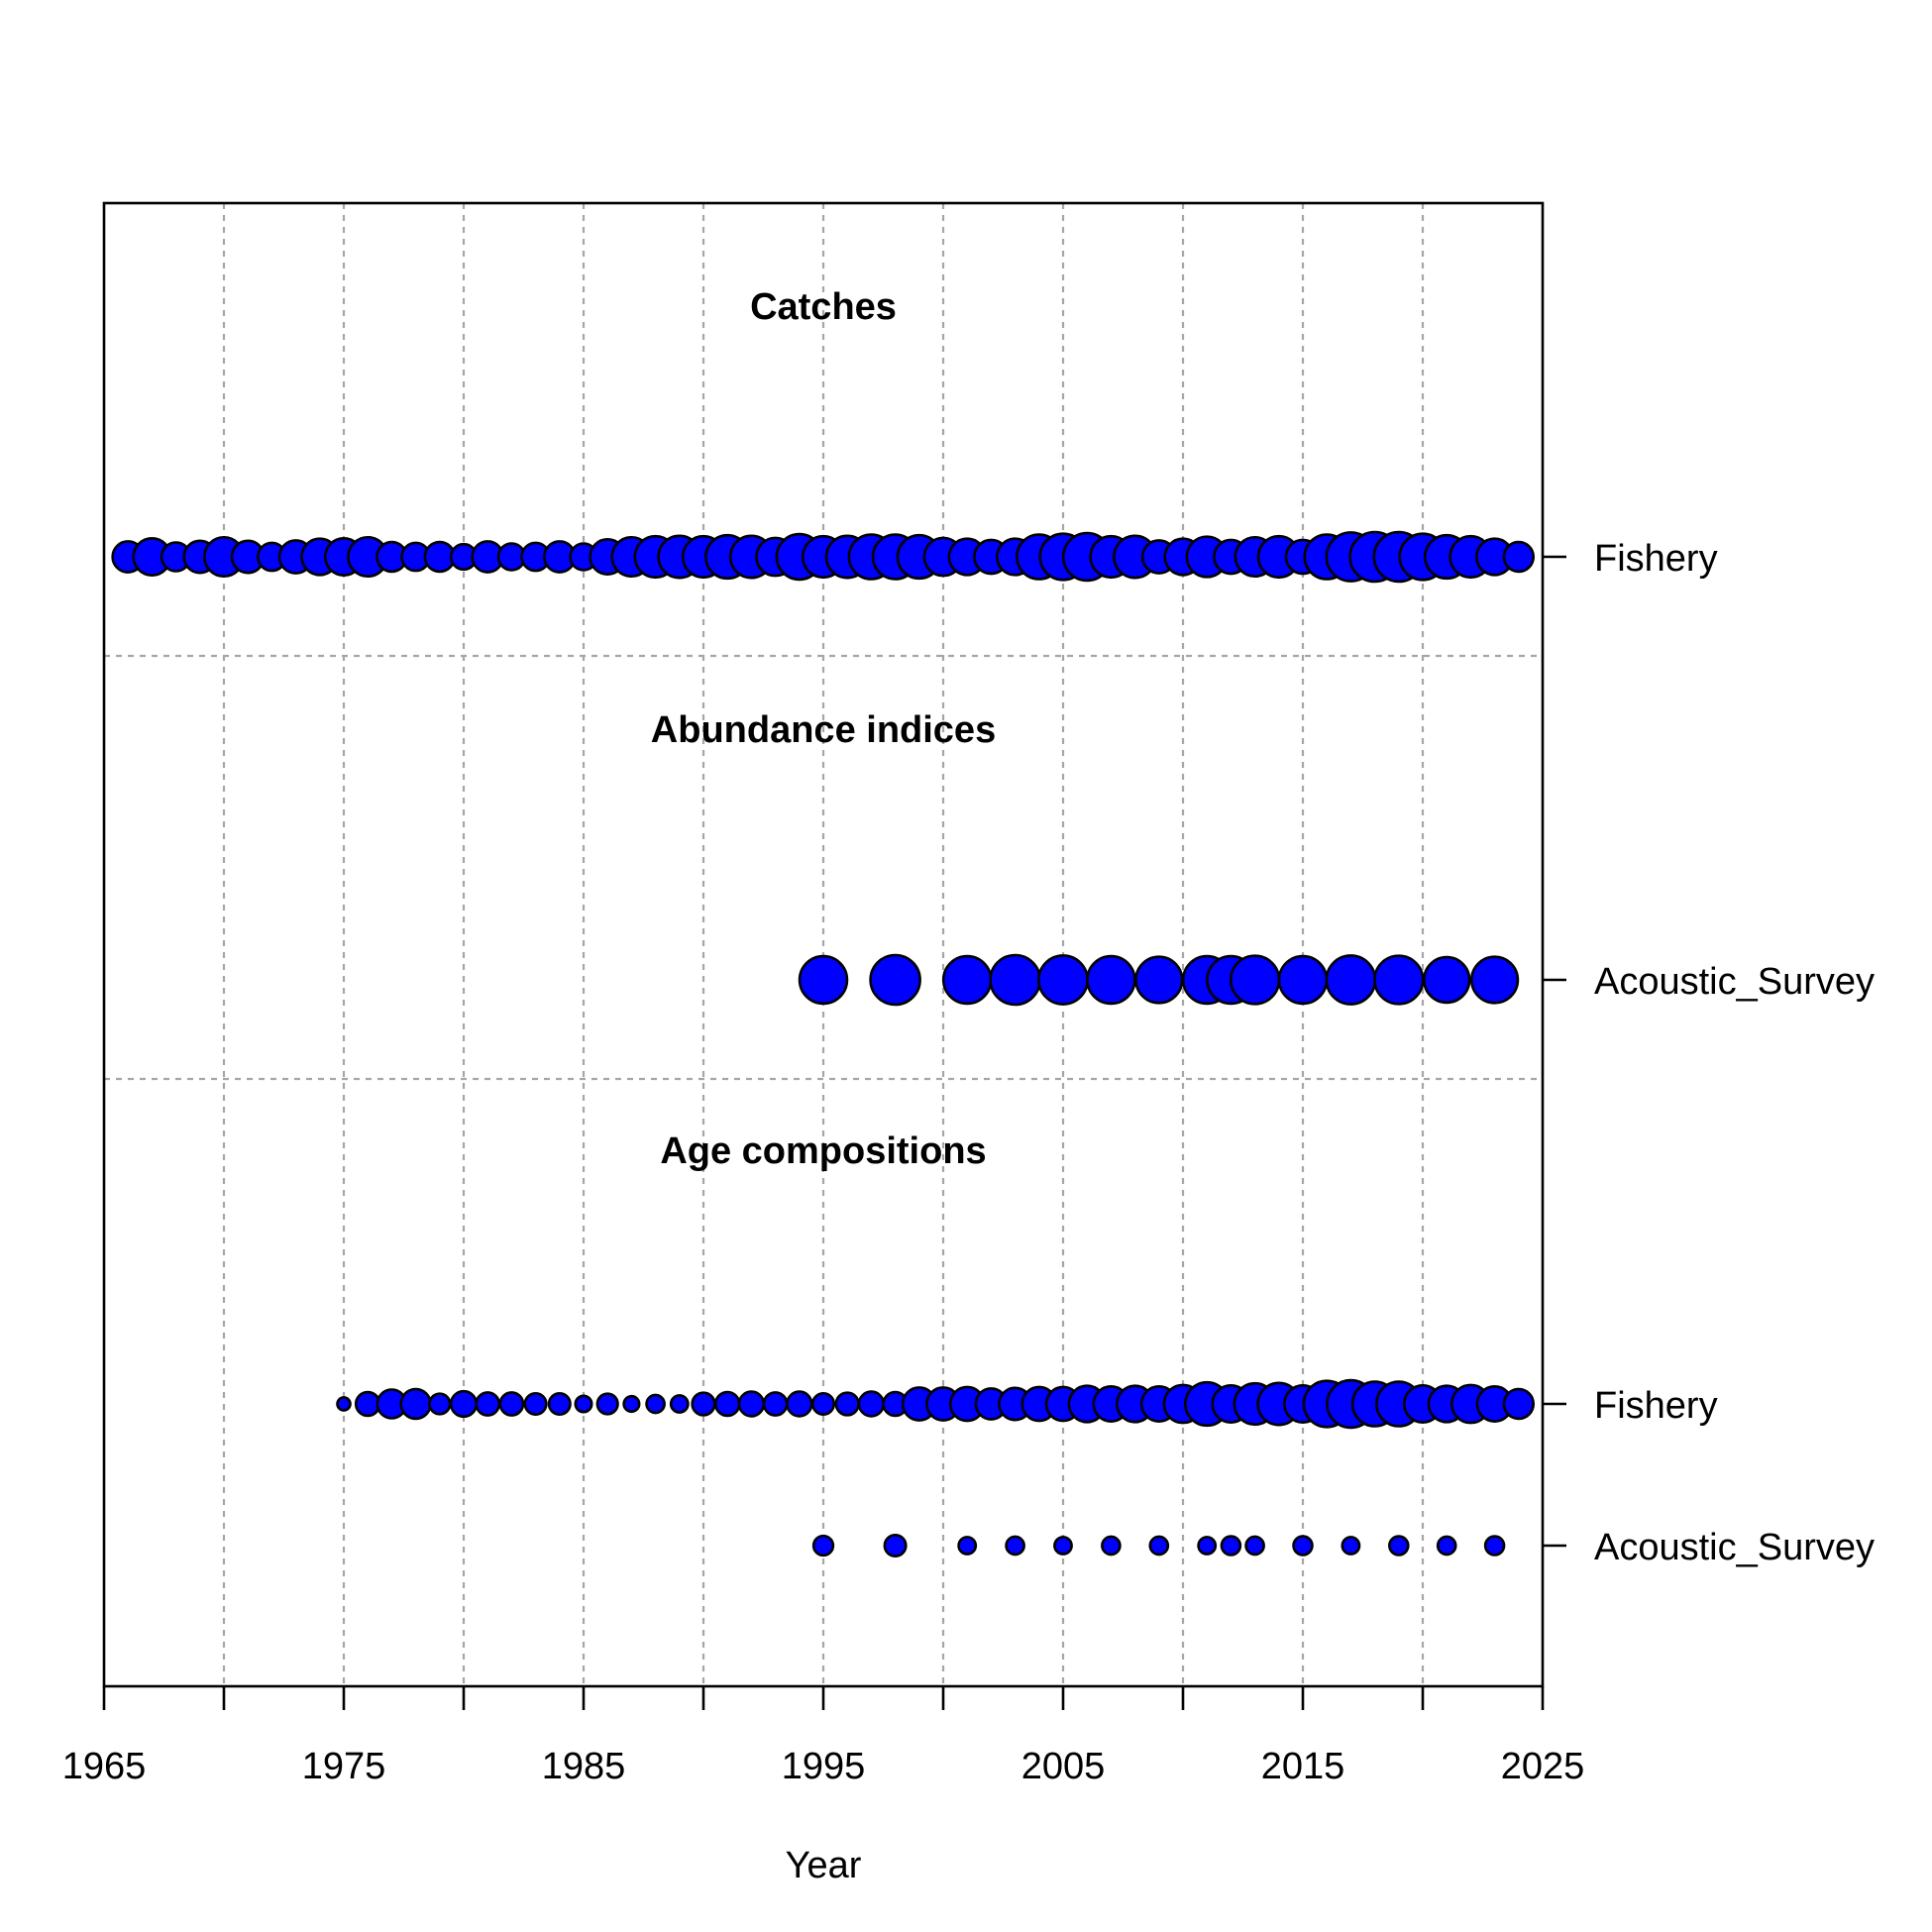 The image size is (1932, 1932). What do you see at coordinates (1543, 1766) in the screenshot?
I see `x-tick-label: 2025` at bounding box center [1543, 1766].